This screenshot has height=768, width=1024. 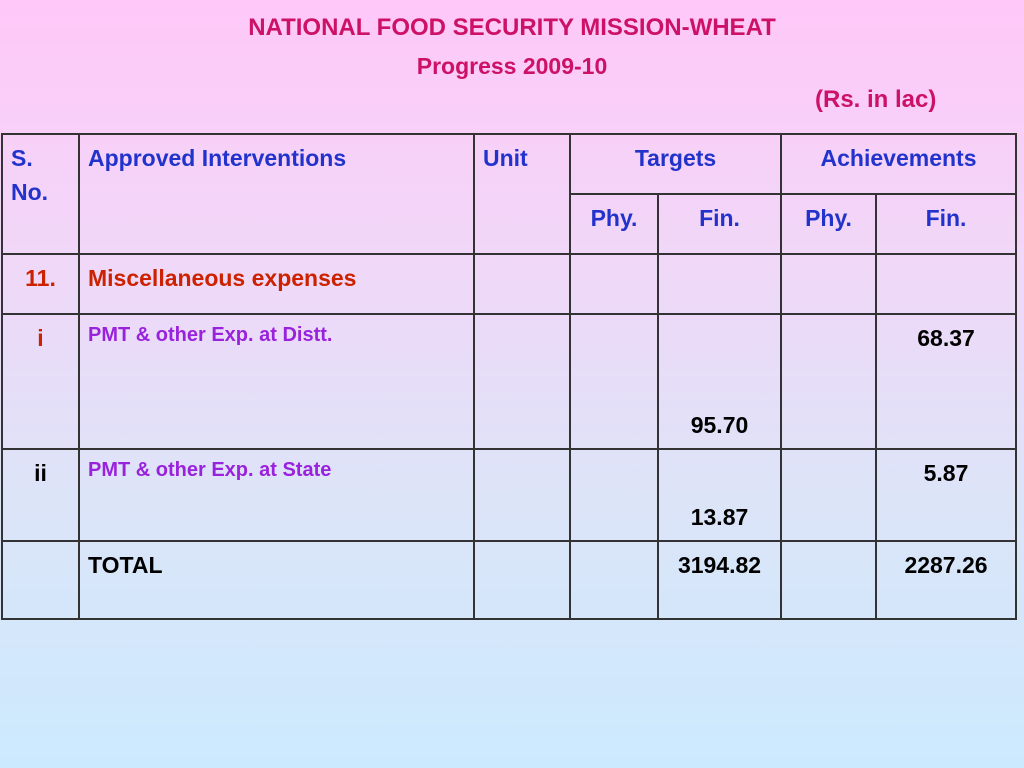 I want to click on header-achievements-phy: Phy., so click(x=829, y=224).